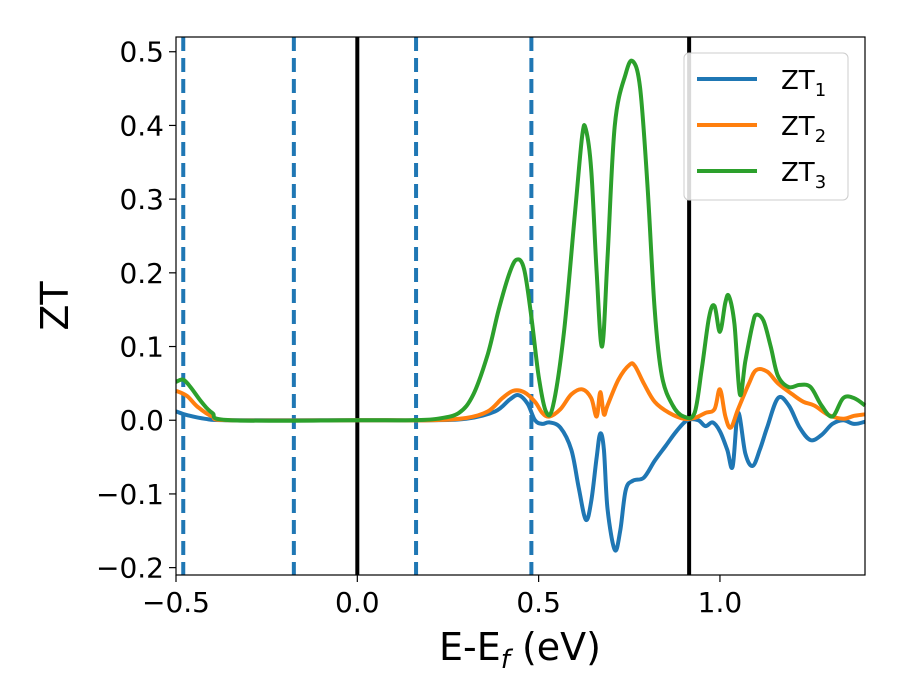 The height and width of the screenshot is (700, 900). I want to click on y-tick-label: 0.1, so click(141, 347).